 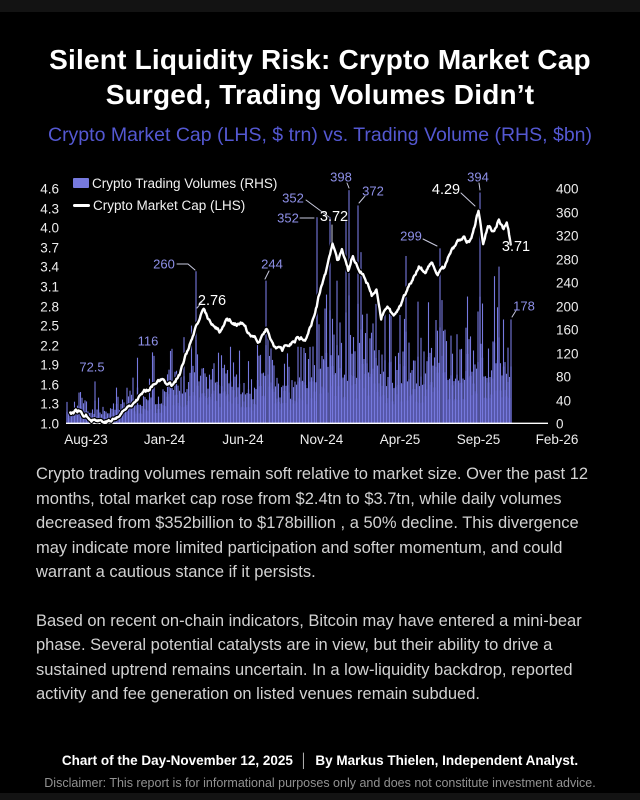 What do you see at coordinates (185, 183) in the screenshot?
I see `legend-label-volumes: Crypto Trading Volumes (RHS)` at bounding box center [185, 183].